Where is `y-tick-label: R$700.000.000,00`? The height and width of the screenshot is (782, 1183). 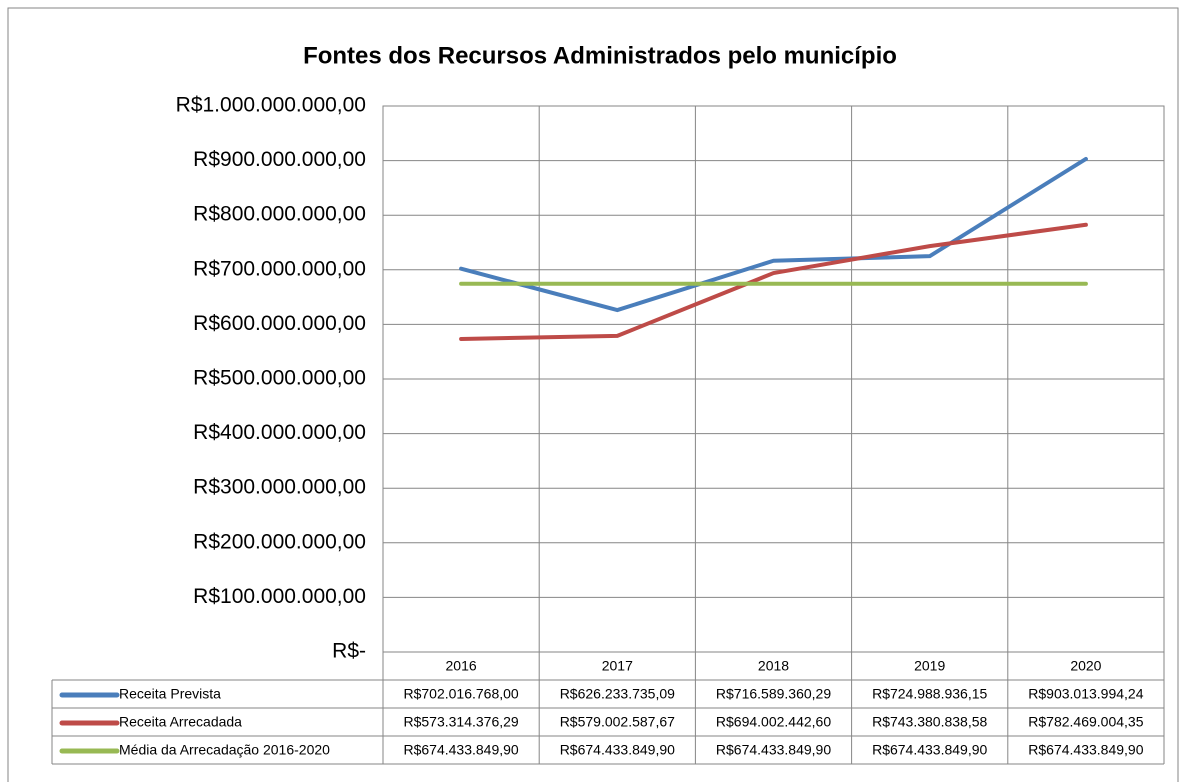 y-tick-label: R$700.000.000,00 is located at coordinates (279, 268).